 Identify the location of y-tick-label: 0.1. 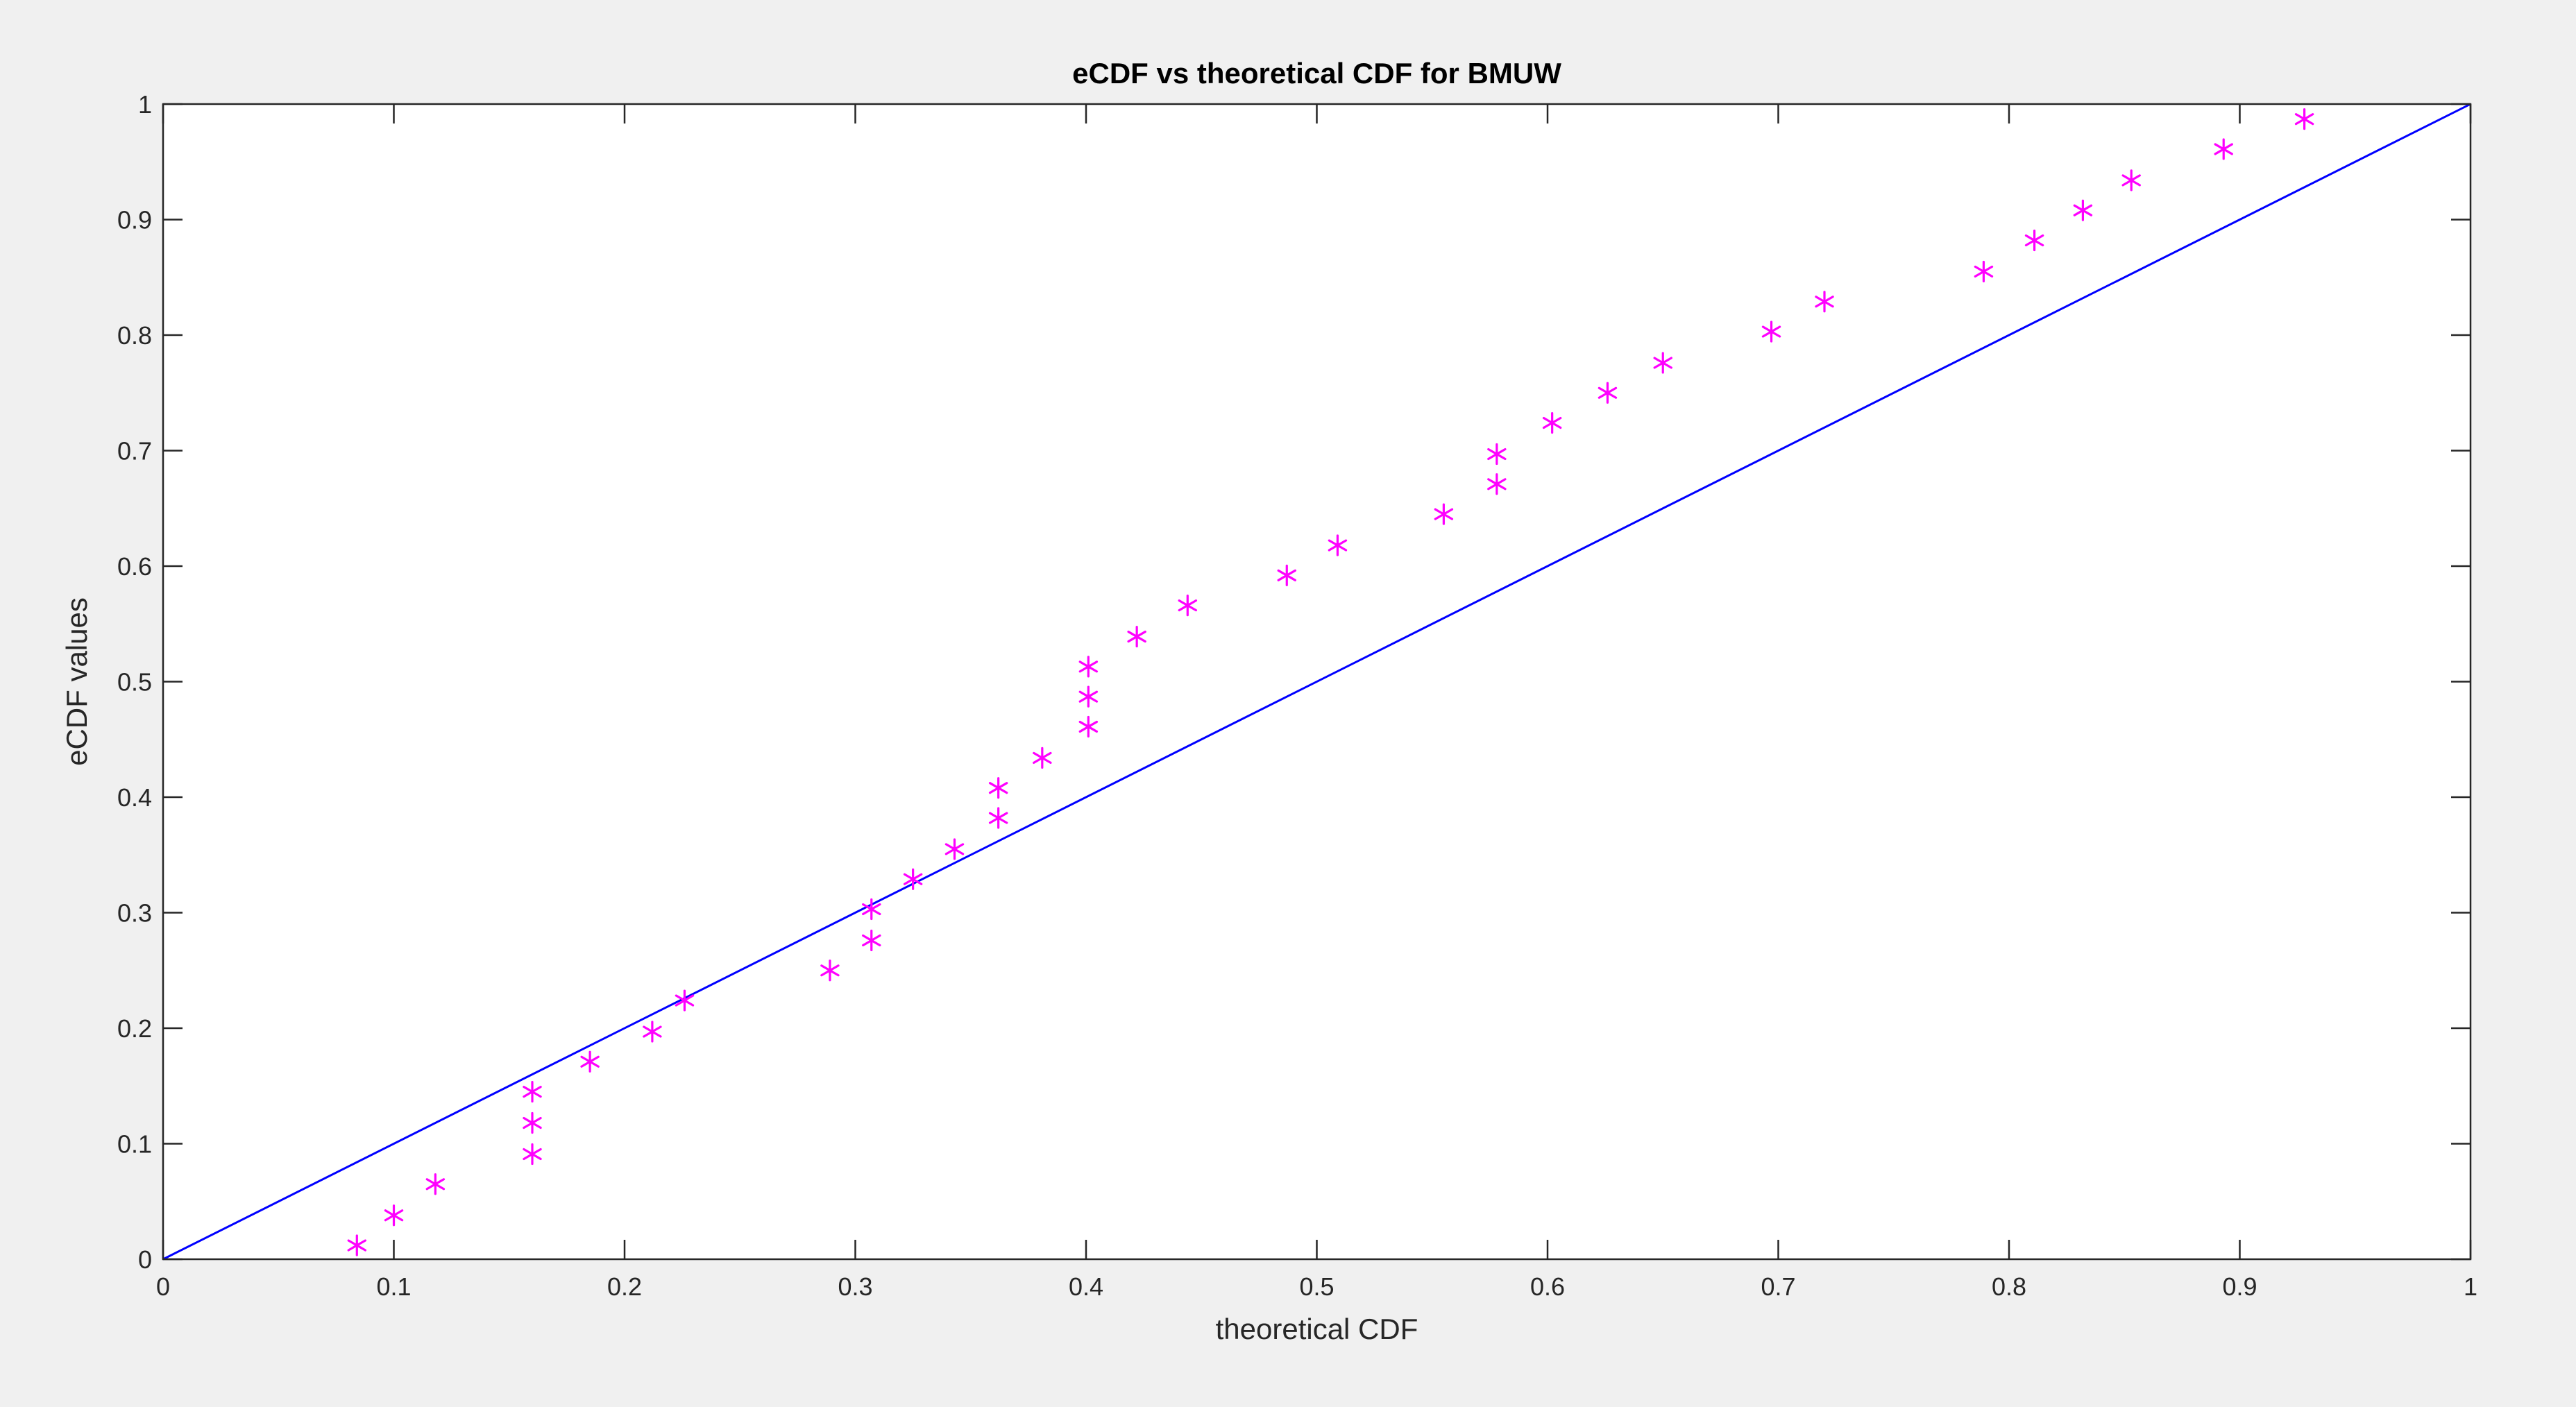
(134, 1144).